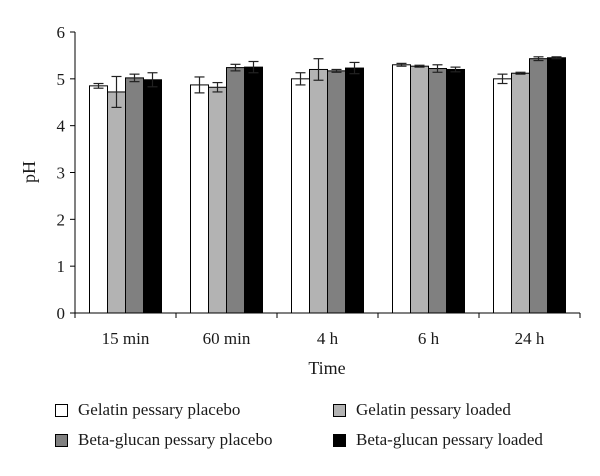  Describe the element at coordinates (433, 409) in the screenshot. I see `legend-label: Gelatin pessary loaded` at that location.